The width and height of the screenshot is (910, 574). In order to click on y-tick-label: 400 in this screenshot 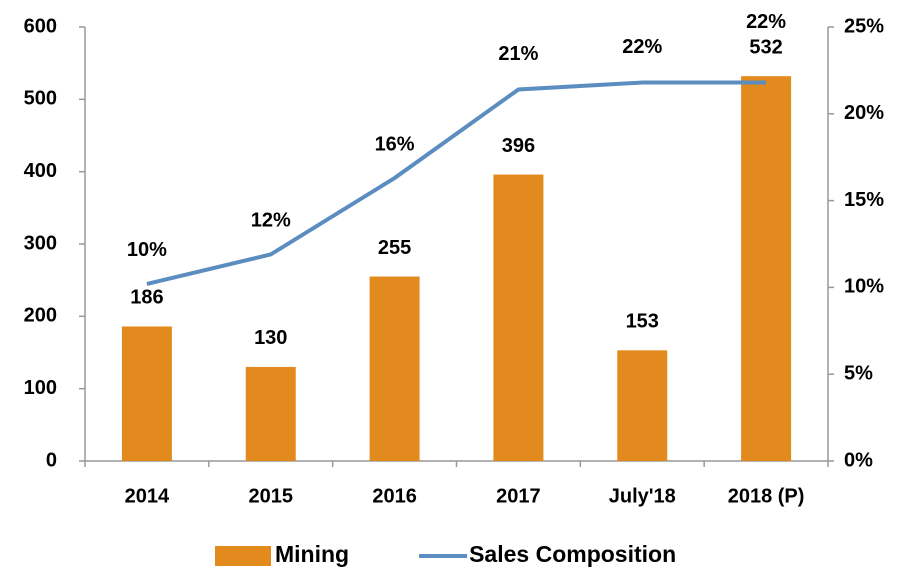, I will do `click(40, 171)`.